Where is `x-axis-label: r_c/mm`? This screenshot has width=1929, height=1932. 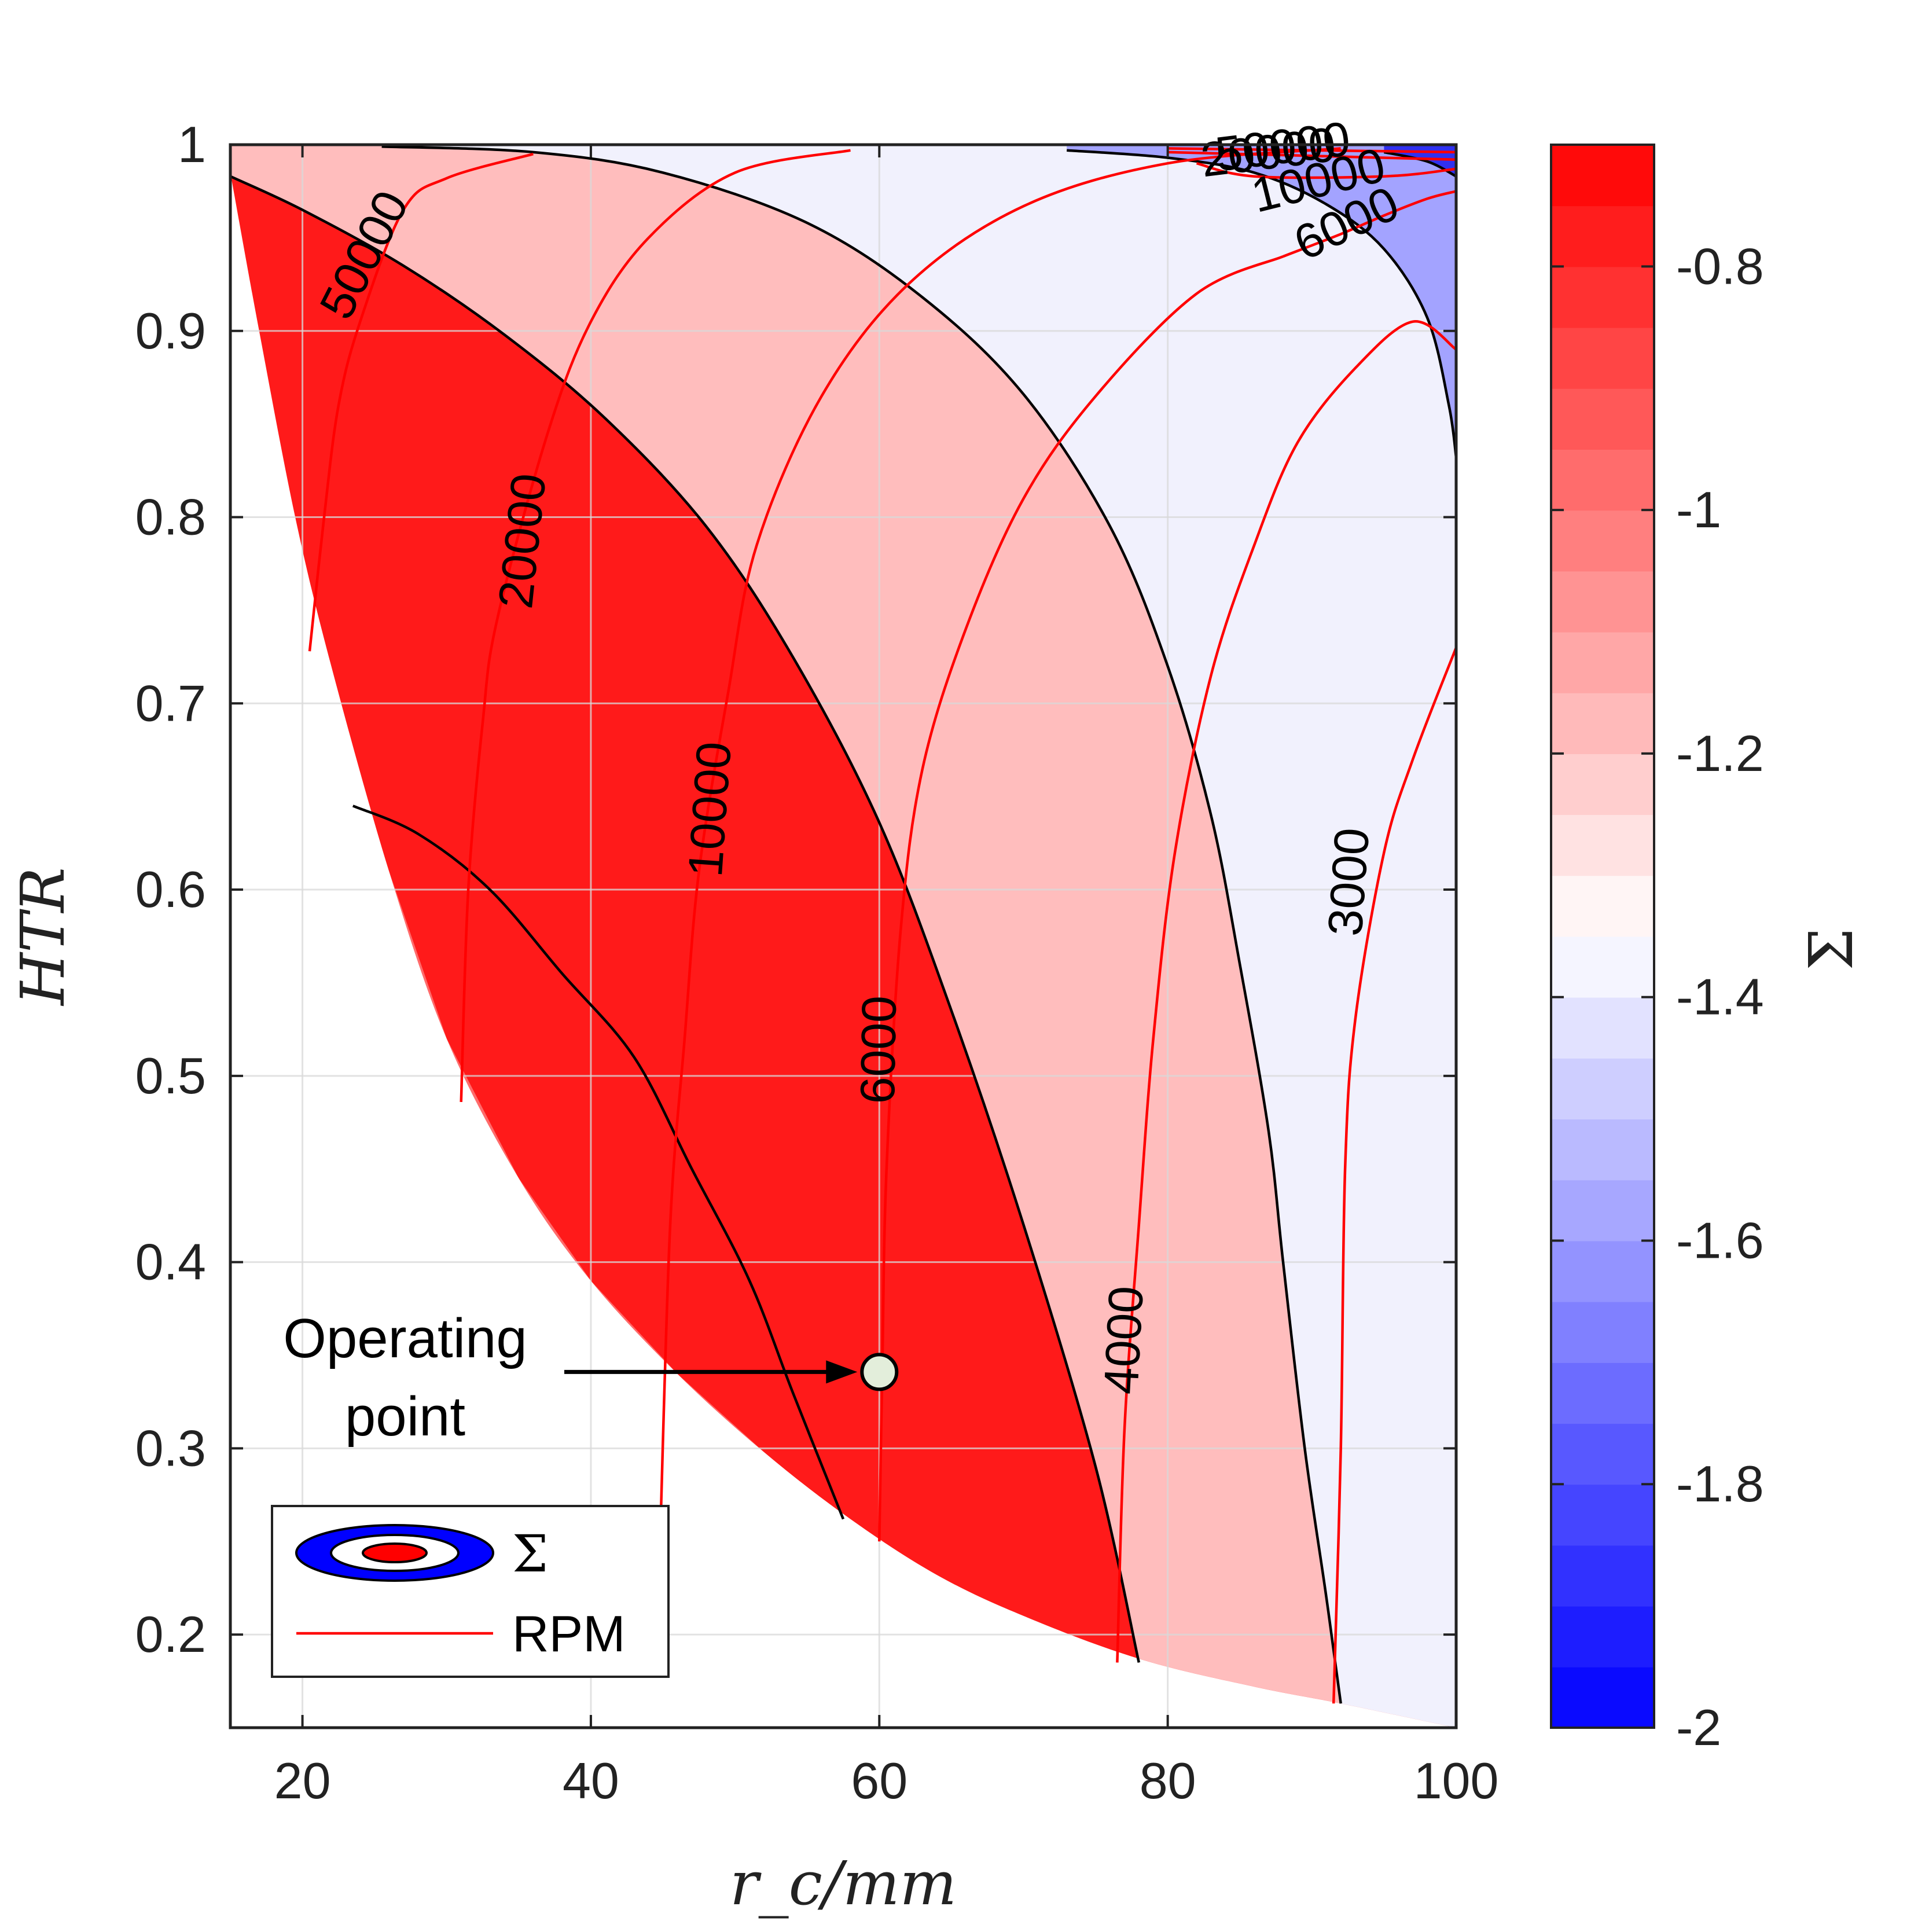 x-axis-label: r_c/mm is located at coordinates (843, 1883).